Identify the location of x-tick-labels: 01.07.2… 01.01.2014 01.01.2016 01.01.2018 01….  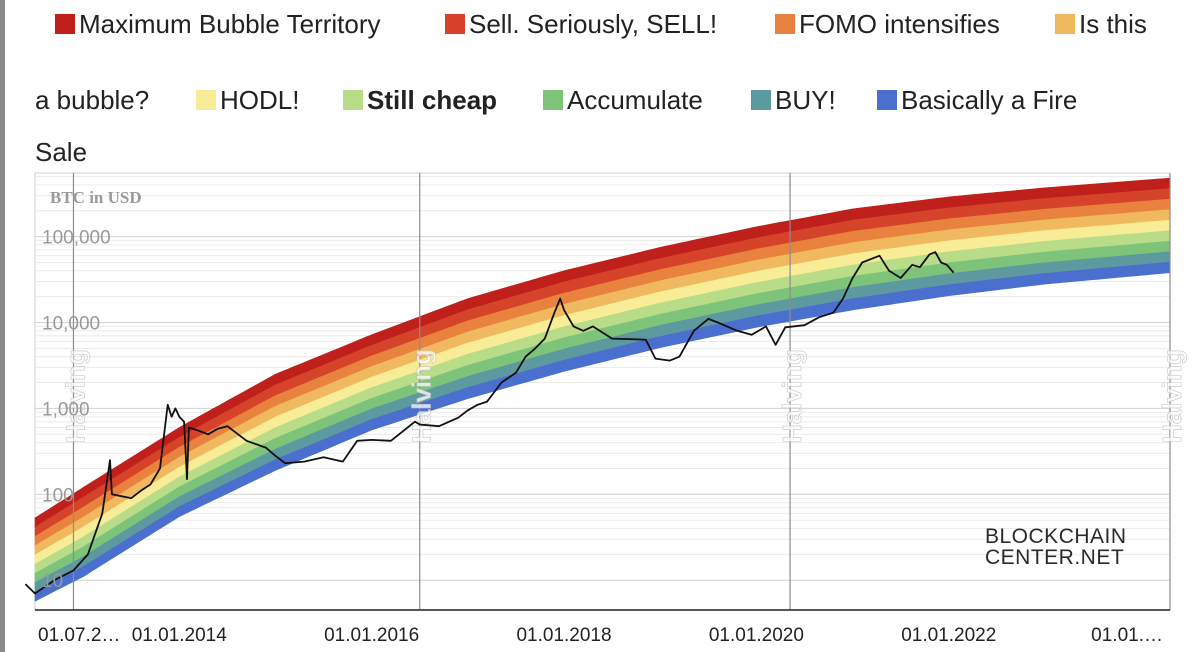
(600, 635).